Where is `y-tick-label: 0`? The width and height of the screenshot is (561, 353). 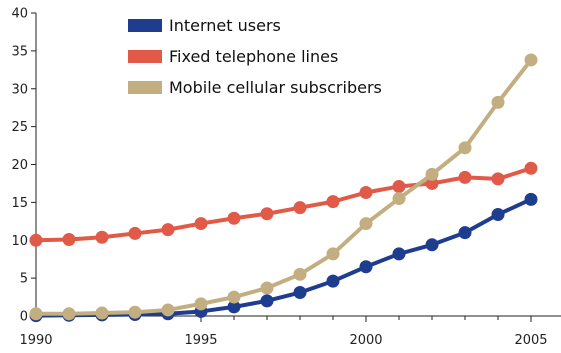 y-tick-label: 0 is located at coordinates (24, 317).